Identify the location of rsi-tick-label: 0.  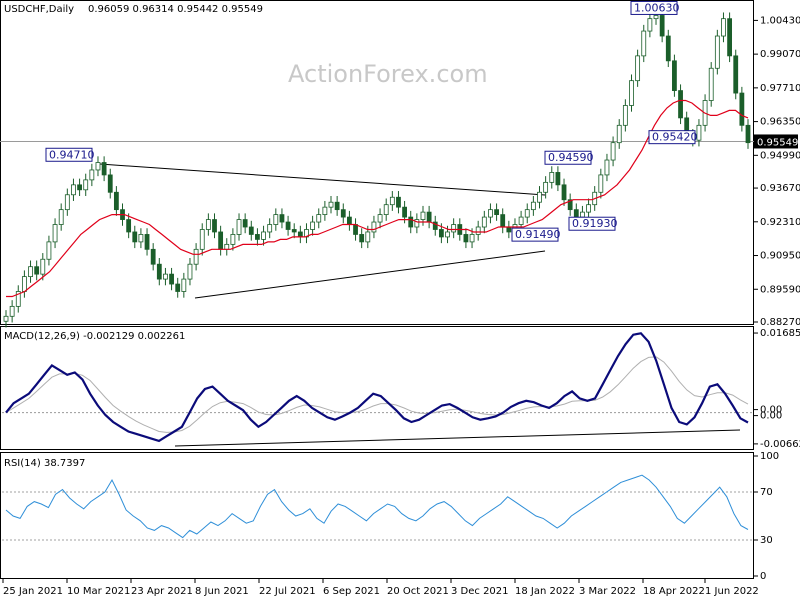
(763, 576).